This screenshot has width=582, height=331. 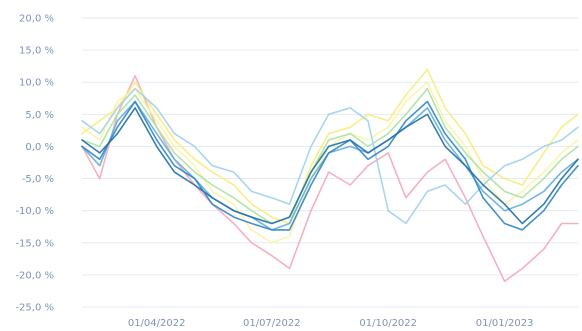 What do you see at coordinates (38, 179) in the screenshot?
I see `y-tick-label: -5,0 %` at bounding box center [38, 179].